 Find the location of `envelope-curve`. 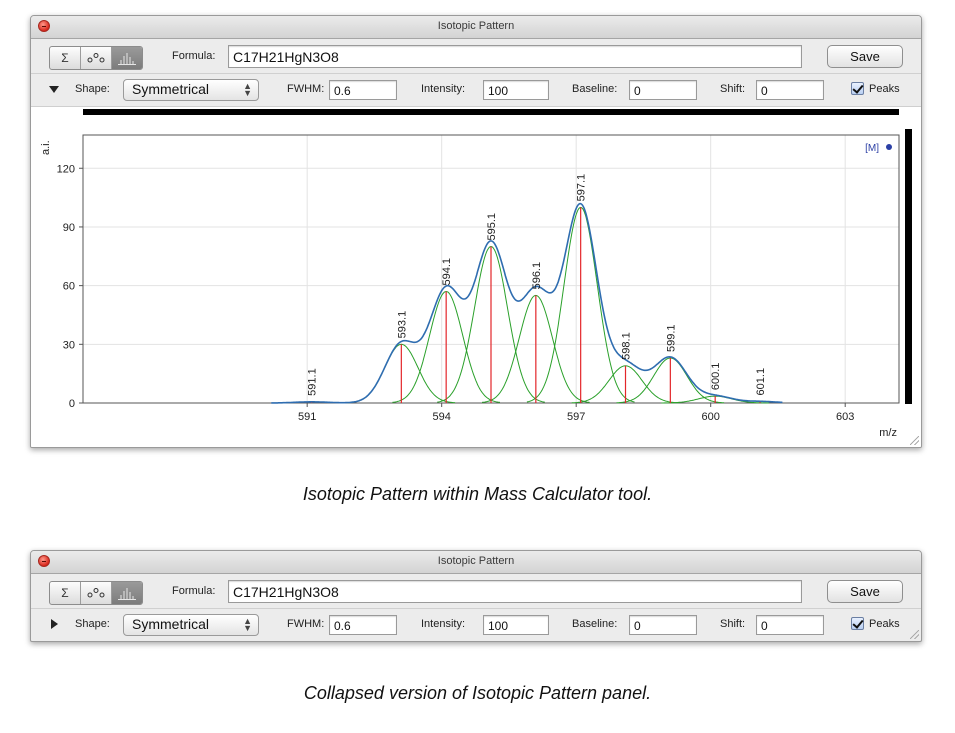

envelope-curve is located at coordinates (527, 303).